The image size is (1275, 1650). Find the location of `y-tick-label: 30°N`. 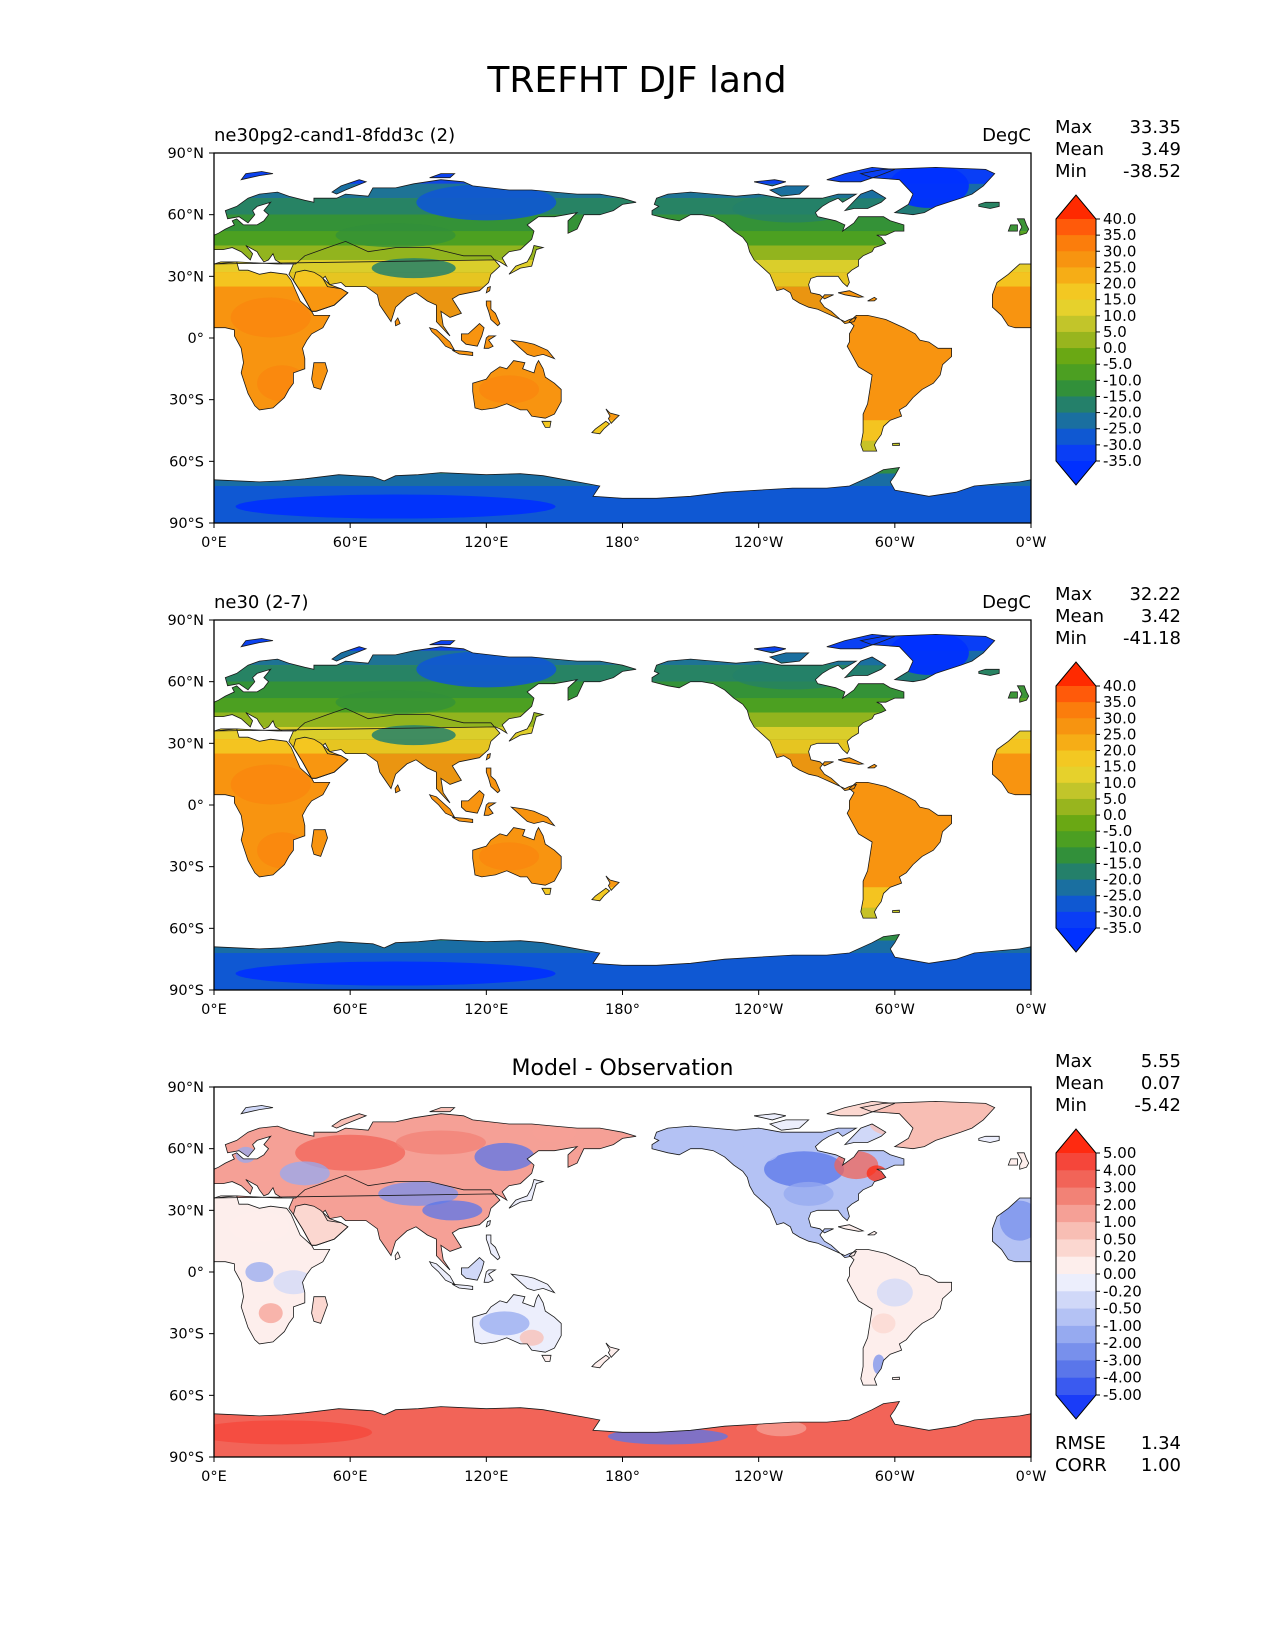

y-tick-label: 30°N is located at coordinates (185, 744).